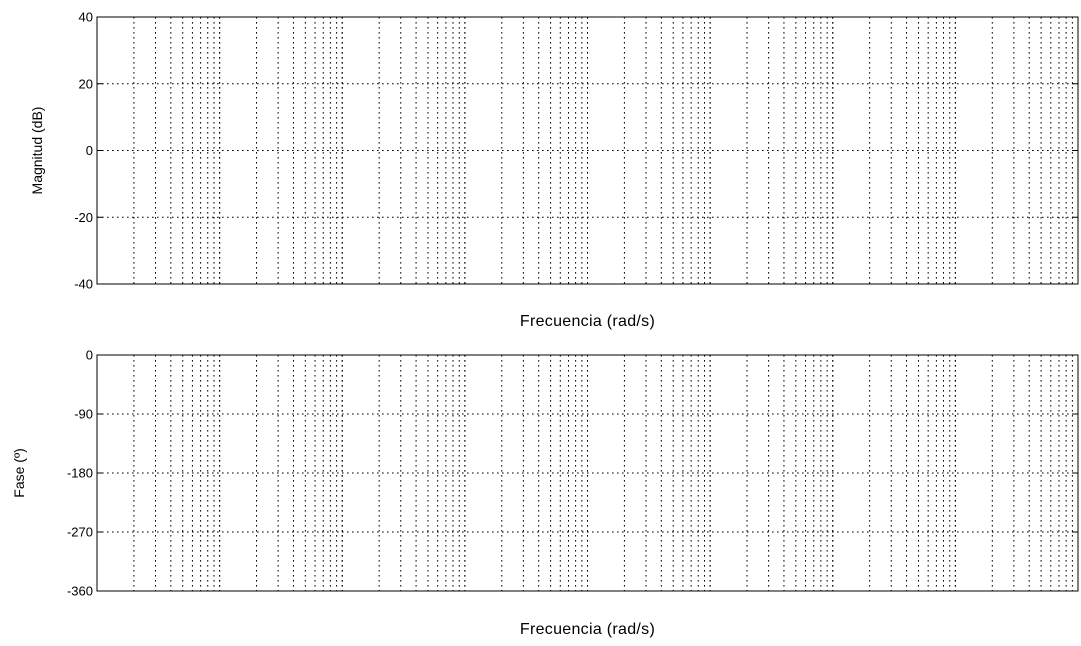 This screenshot has height=646, width=1081. Describe the element at coordinates (83, 284) in the screenshot. I see `magnitude-y-tick-label: -40` at that location.